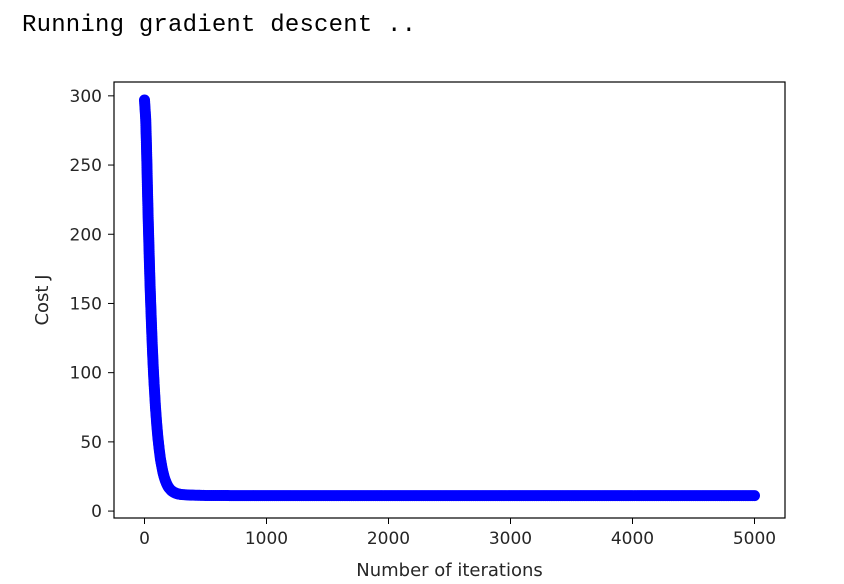 The height and width of the screenshot is (584, 844). I want to click on y-axis-ticks: 0 50 100 150 200 250 300, so click(92, 304).